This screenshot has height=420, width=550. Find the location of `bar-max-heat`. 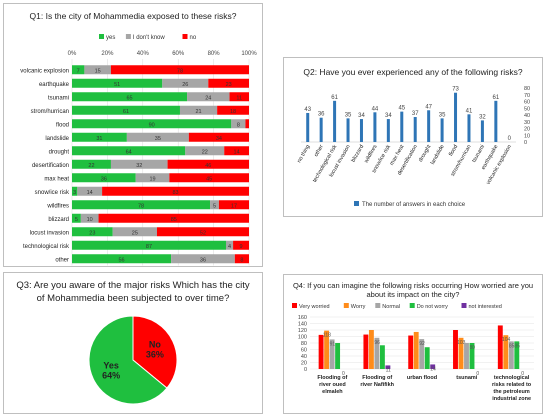

bar-max-heat is located at coordinates (402, 126).